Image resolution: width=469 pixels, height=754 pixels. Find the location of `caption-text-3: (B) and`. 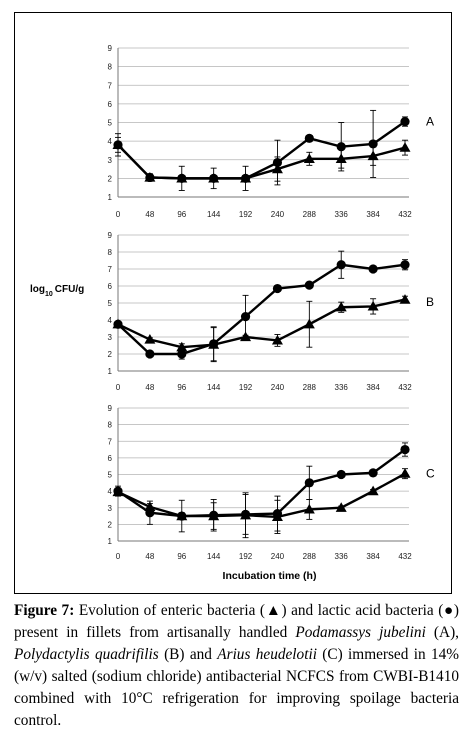

caption-text-3: (B) and is located at coordinates (188, 654).